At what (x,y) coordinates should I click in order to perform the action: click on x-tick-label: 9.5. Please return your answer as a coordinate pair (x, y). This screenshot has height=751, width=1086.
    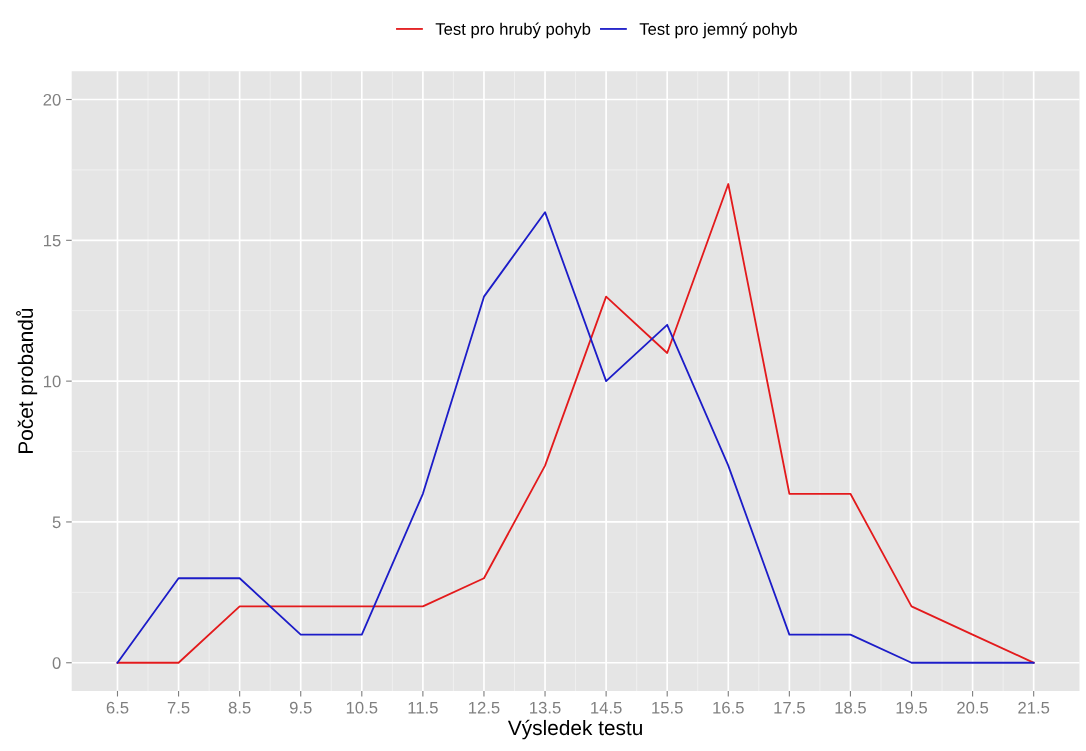
    Looking at the image, I should click on (300, 707).